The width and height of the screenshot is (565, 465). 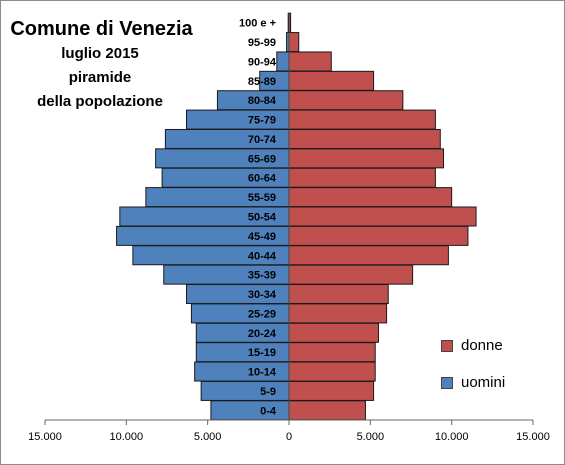 What do you see at coordinates (262, 334) in the screenshot?
I see `age-group-label: 20-24` at bounding box center [262, 334].